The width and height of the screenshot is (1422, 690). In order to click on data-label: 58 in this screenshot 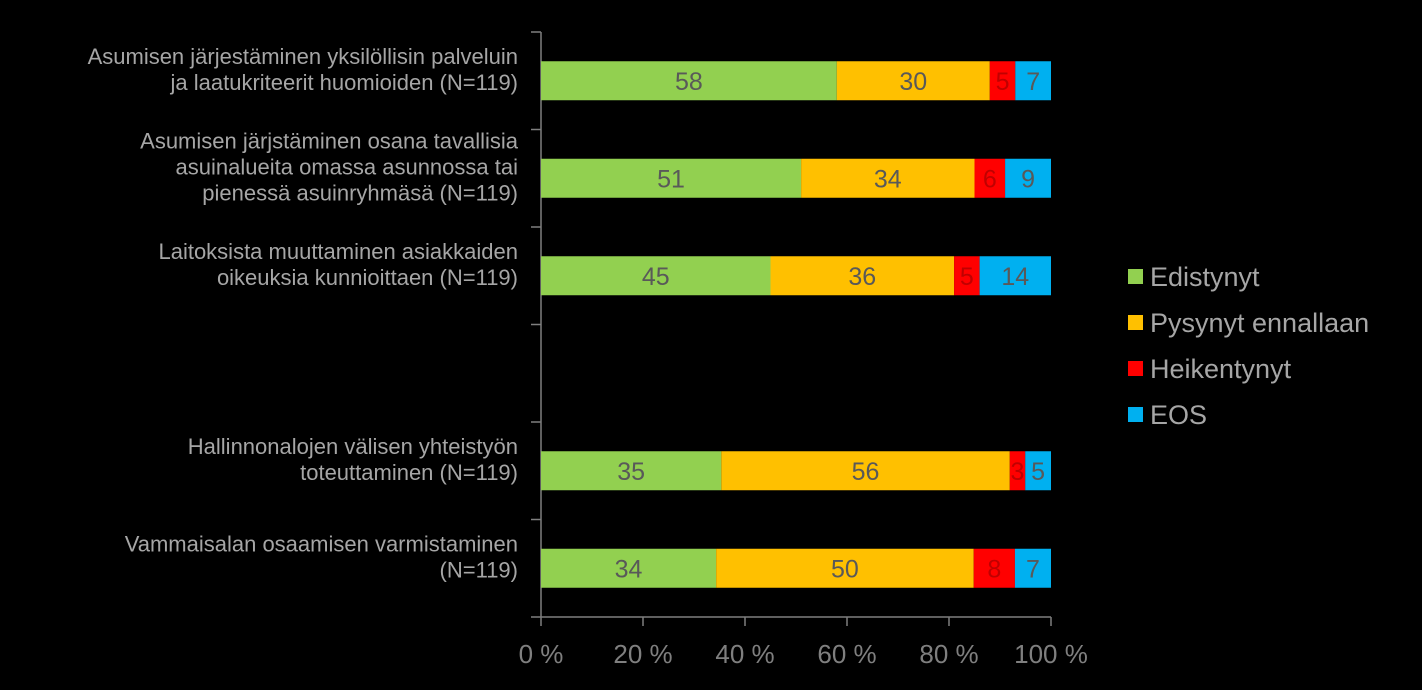, I will do `click(689, 82)`.